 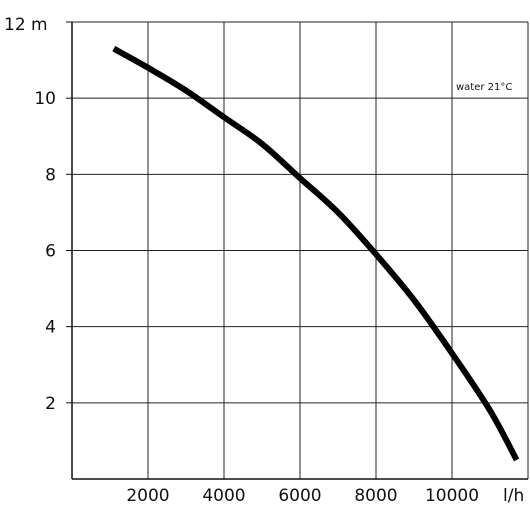 I want to click on y-tick-label: 10, so click(x=45, y=99).